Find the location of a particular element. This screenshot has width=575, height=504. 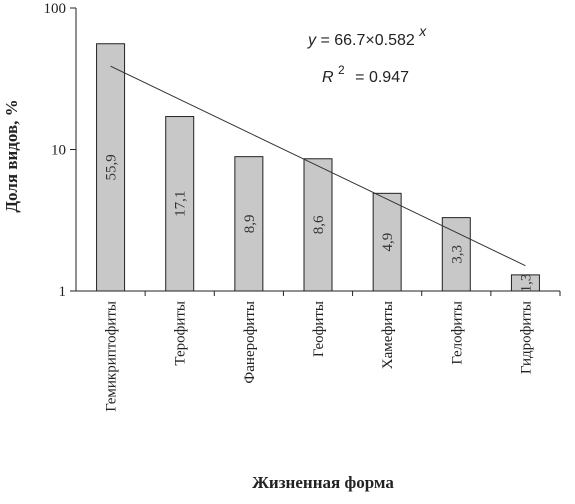

svg-text: R 2 = 0.947 is located at coordinates (365, 73).